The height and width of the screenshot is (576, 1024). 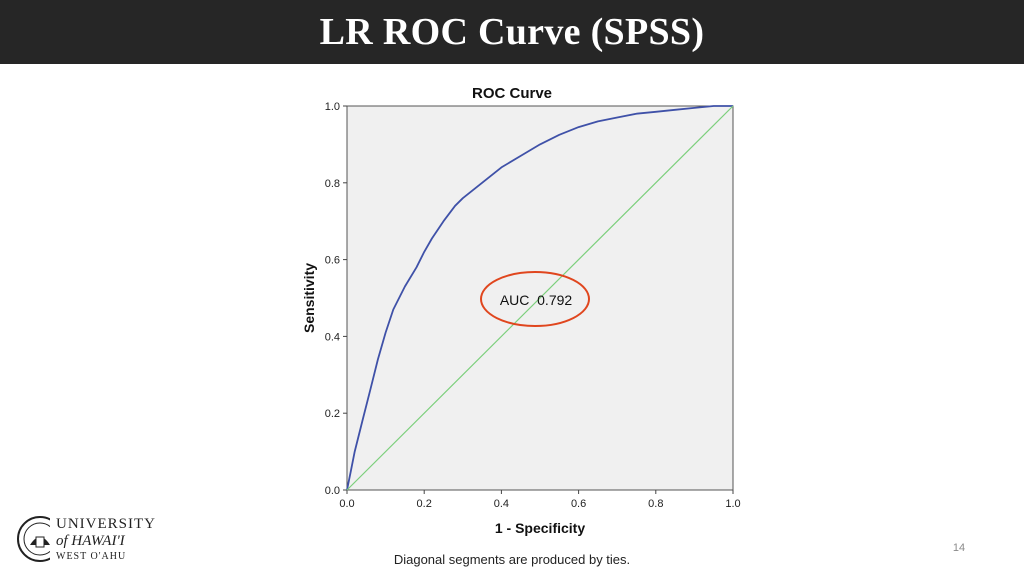 What do you see at coordinates (106, 523) in the screenshot?
I see `logo-line-1: UNIVERSITY` at bounding box center [106, 523].